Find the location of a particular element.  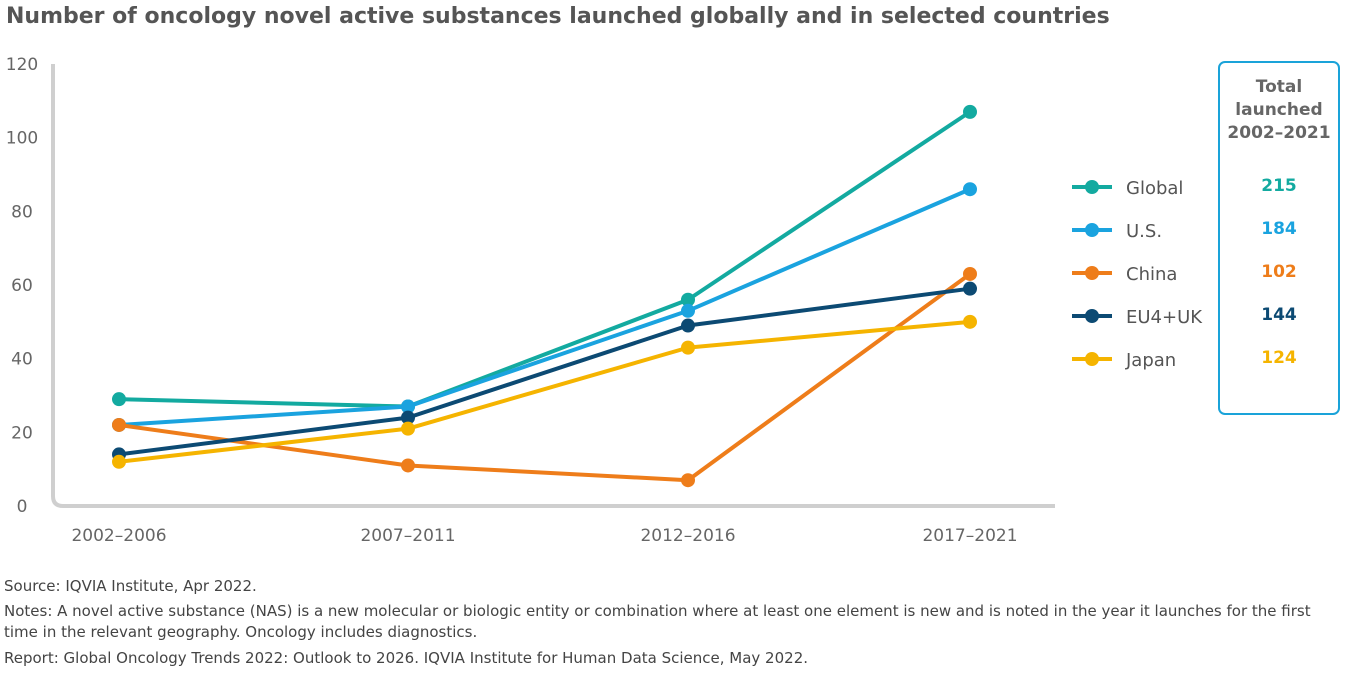

legend-label: U.S. is located at coordinates (1144, 231).